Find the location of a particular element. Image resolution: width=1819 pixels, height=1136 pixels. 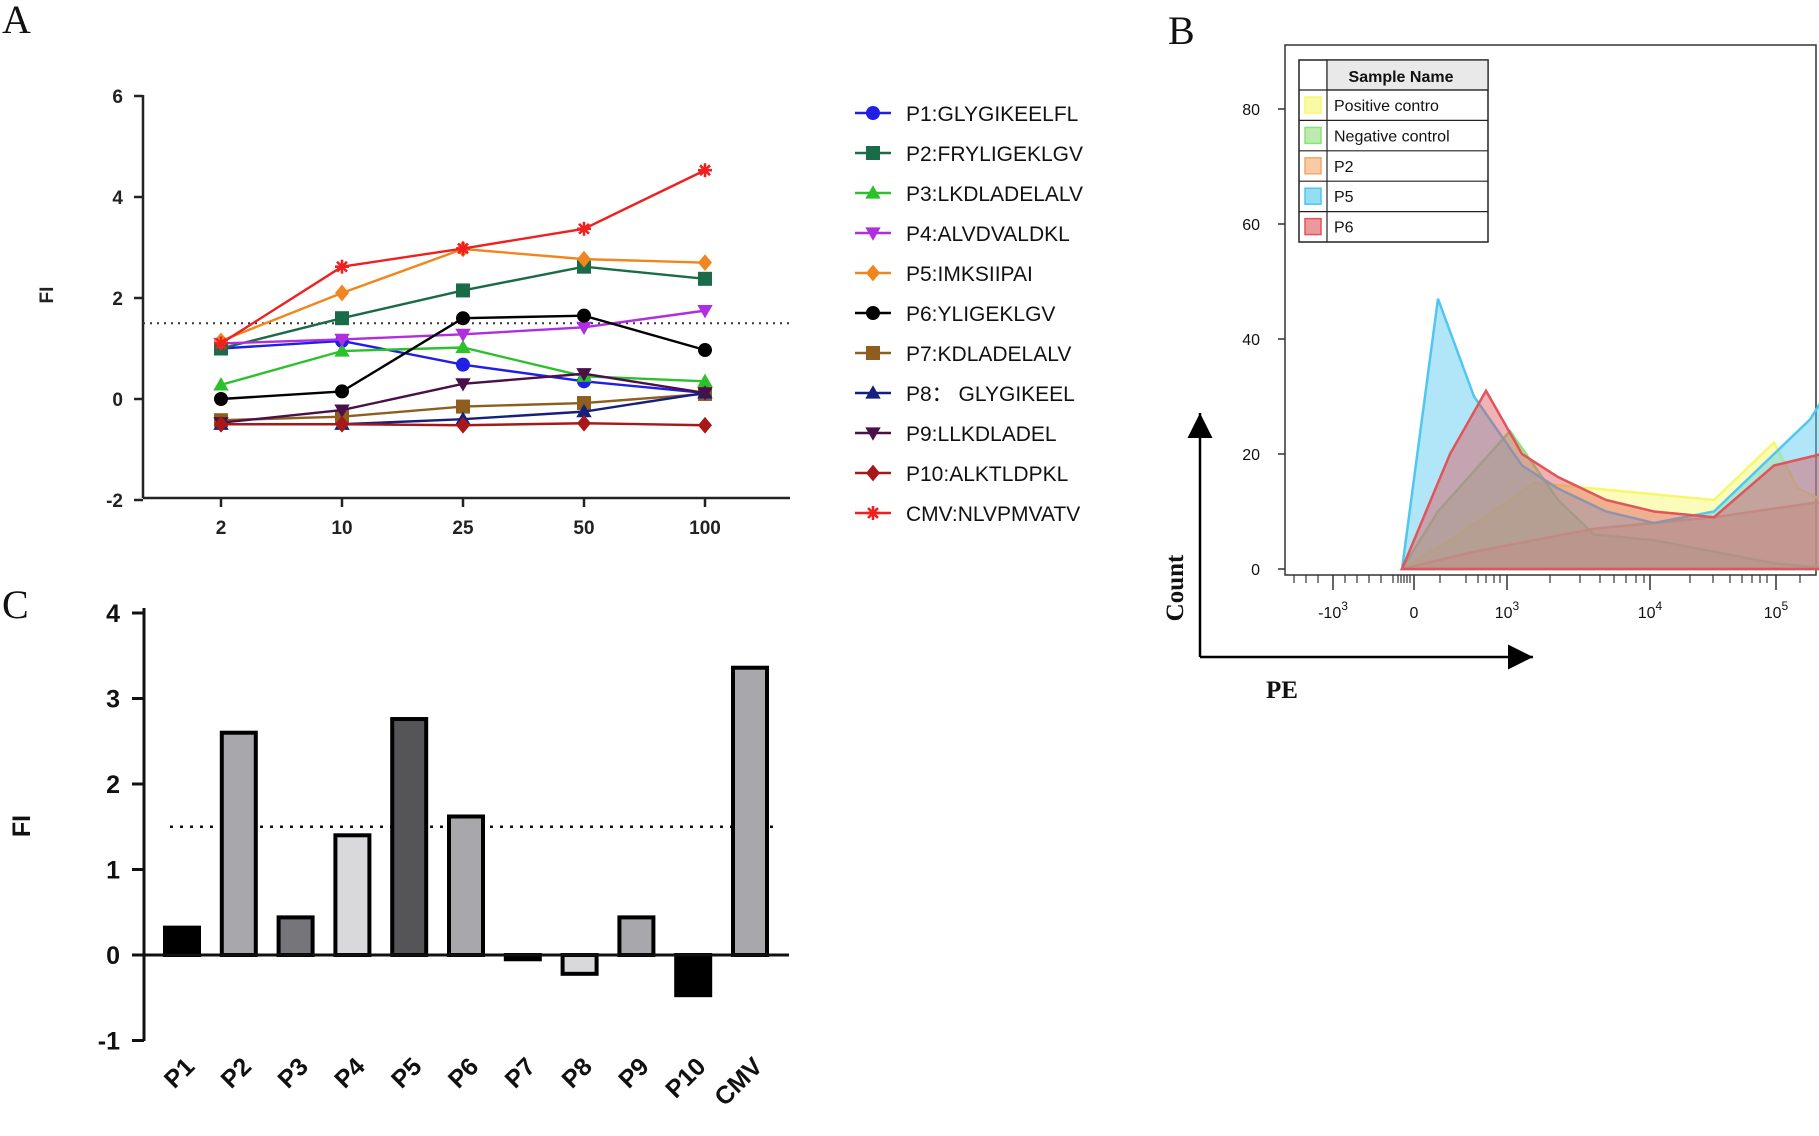

a-legend-label-4: P4:ALVDVALDKL is located at coordinates (988, 234).